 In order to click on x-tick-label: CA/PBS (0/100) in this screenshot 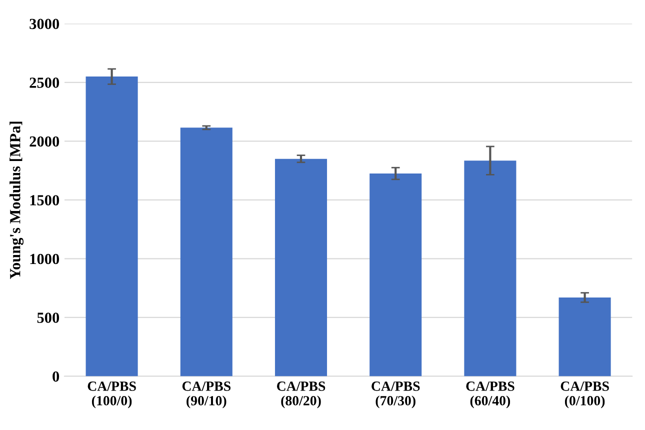, I will do `click(584, 395)`.